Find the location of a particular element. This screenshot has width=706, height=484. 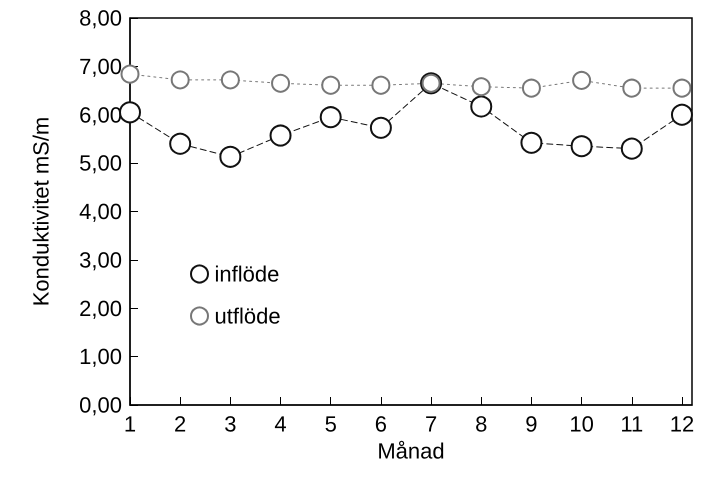

y-tick-label: 0,00 is located at coordinates (100, 405).